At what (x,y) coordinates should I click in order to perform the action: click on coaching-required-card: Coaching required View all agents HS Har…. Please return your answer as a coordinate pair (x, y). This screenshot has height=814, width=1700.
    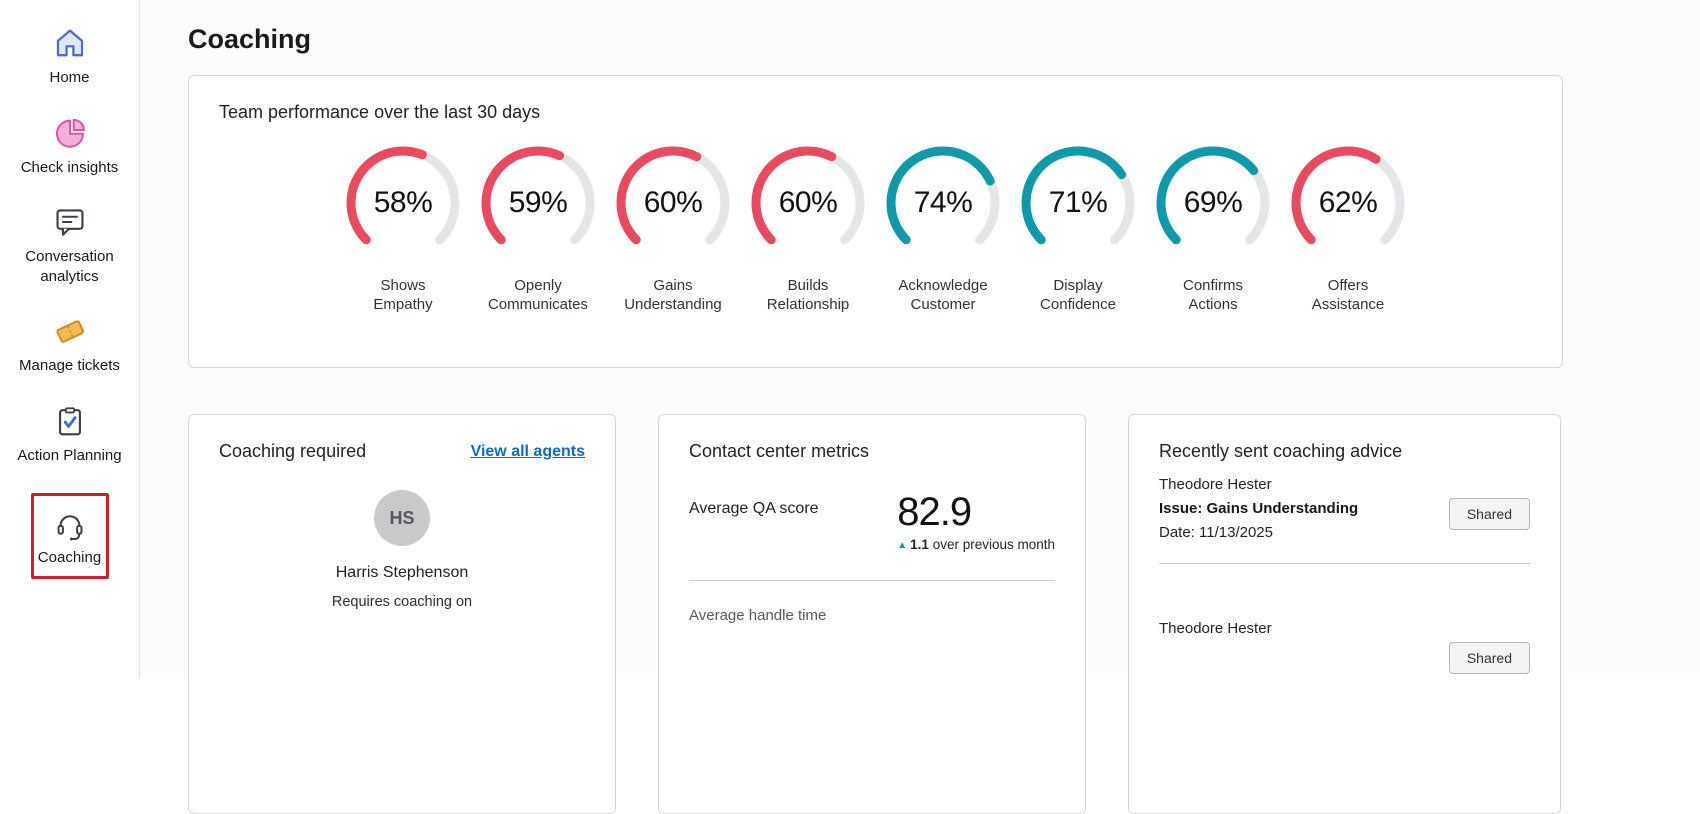
    Looking at the image, I should click on (402, 614).